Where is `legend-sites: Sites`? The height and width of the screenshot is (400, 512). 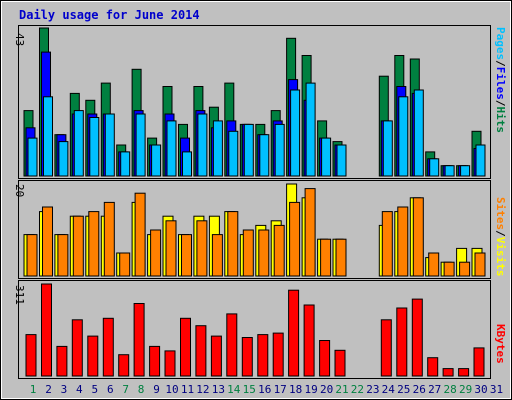
legend-sites: Sites is located at coordinates (500, 213).